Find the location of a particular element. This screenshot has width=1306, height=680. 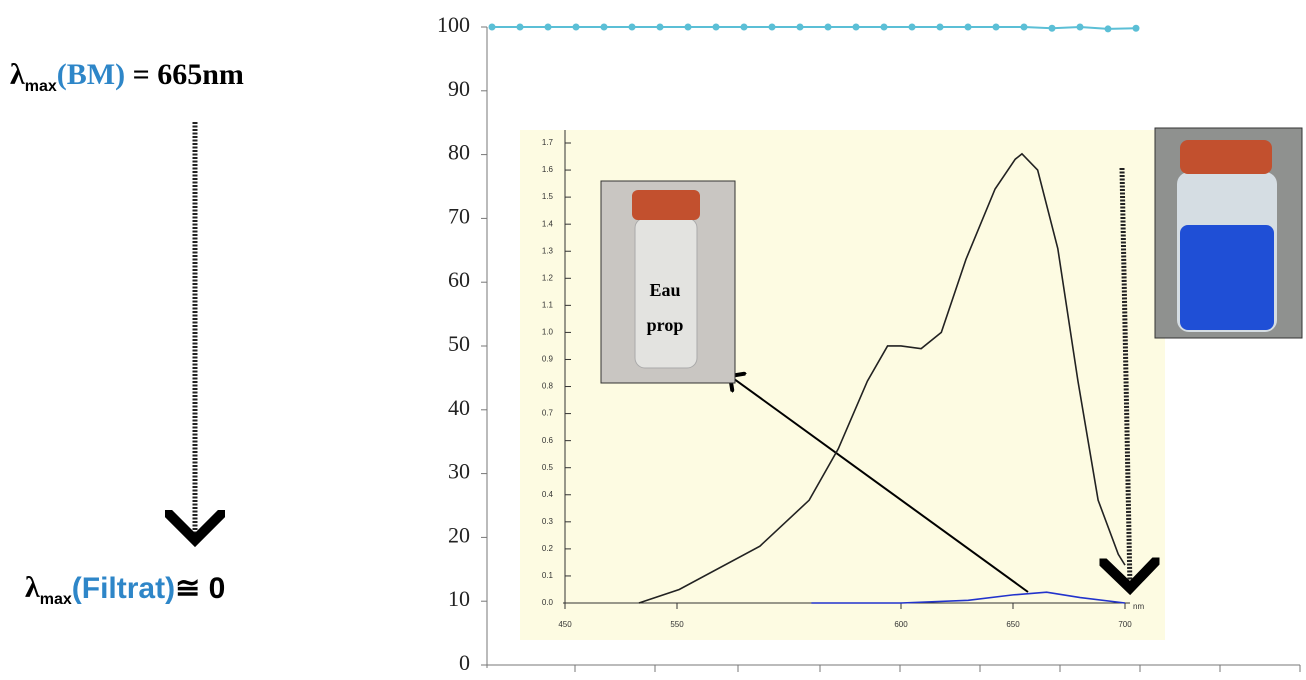

x-tick-label: 550 is located at coordinates (677, 624).